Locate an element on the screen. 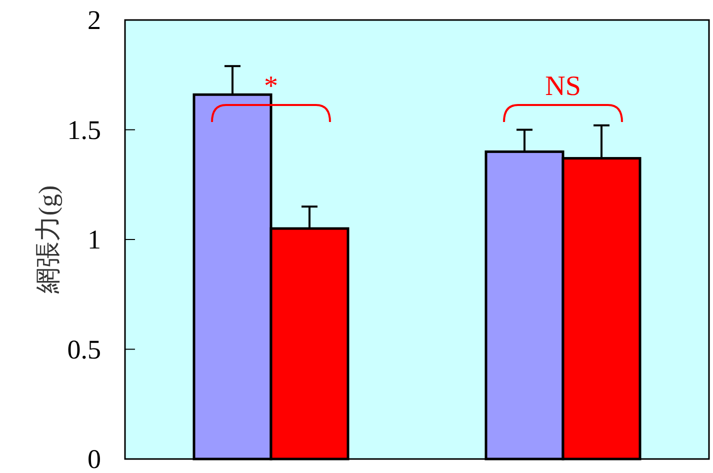 The width and height of the screenshot is (713, 473). y-tick-label: 0 is located at coordinates (94, 458).